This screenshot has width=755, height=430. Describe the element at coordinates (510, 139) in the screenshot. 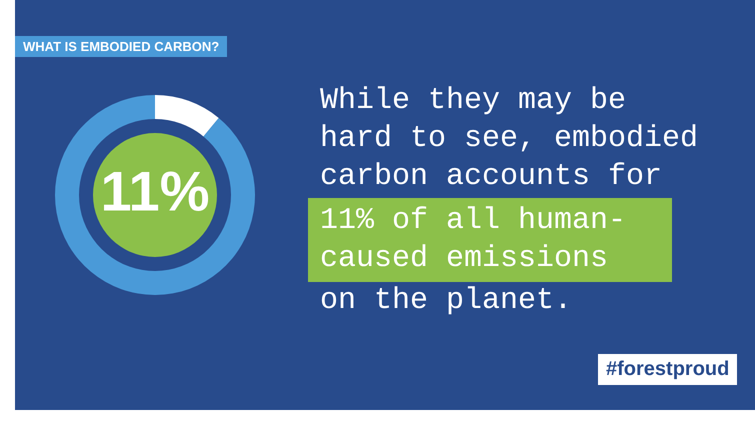

I see `text: While they may be hard to see, embodied carbon accounts for` at that location.